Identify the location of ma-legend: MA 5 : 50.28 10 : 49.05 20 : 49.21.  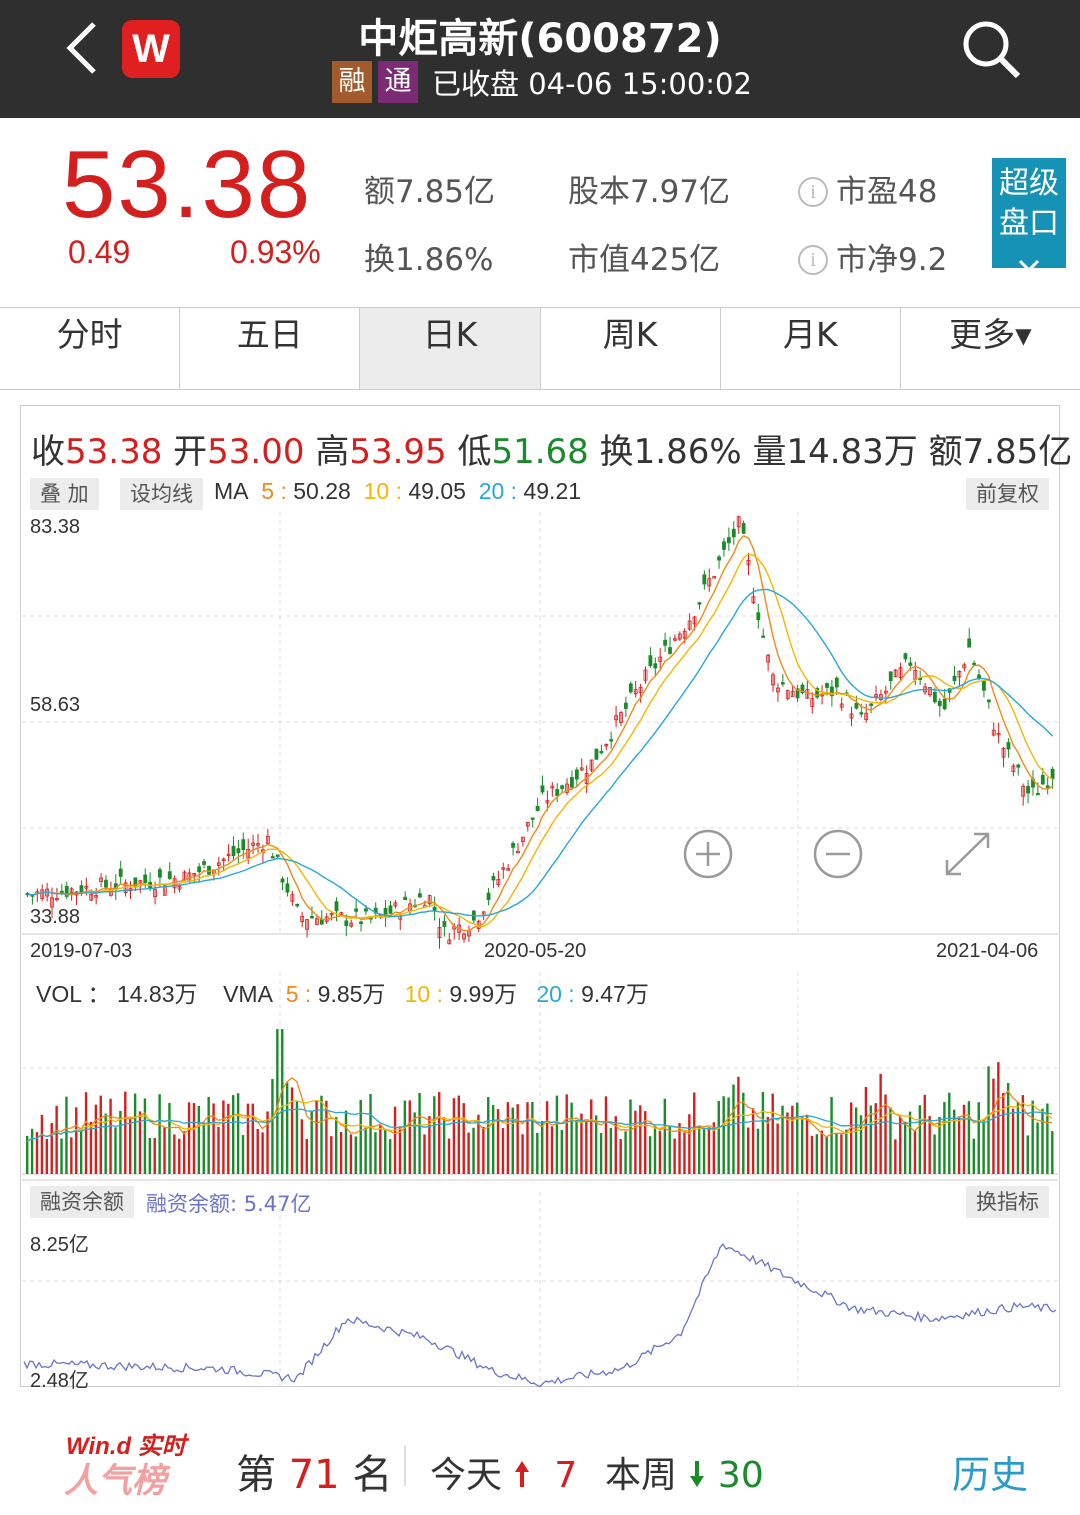
(398, 491).